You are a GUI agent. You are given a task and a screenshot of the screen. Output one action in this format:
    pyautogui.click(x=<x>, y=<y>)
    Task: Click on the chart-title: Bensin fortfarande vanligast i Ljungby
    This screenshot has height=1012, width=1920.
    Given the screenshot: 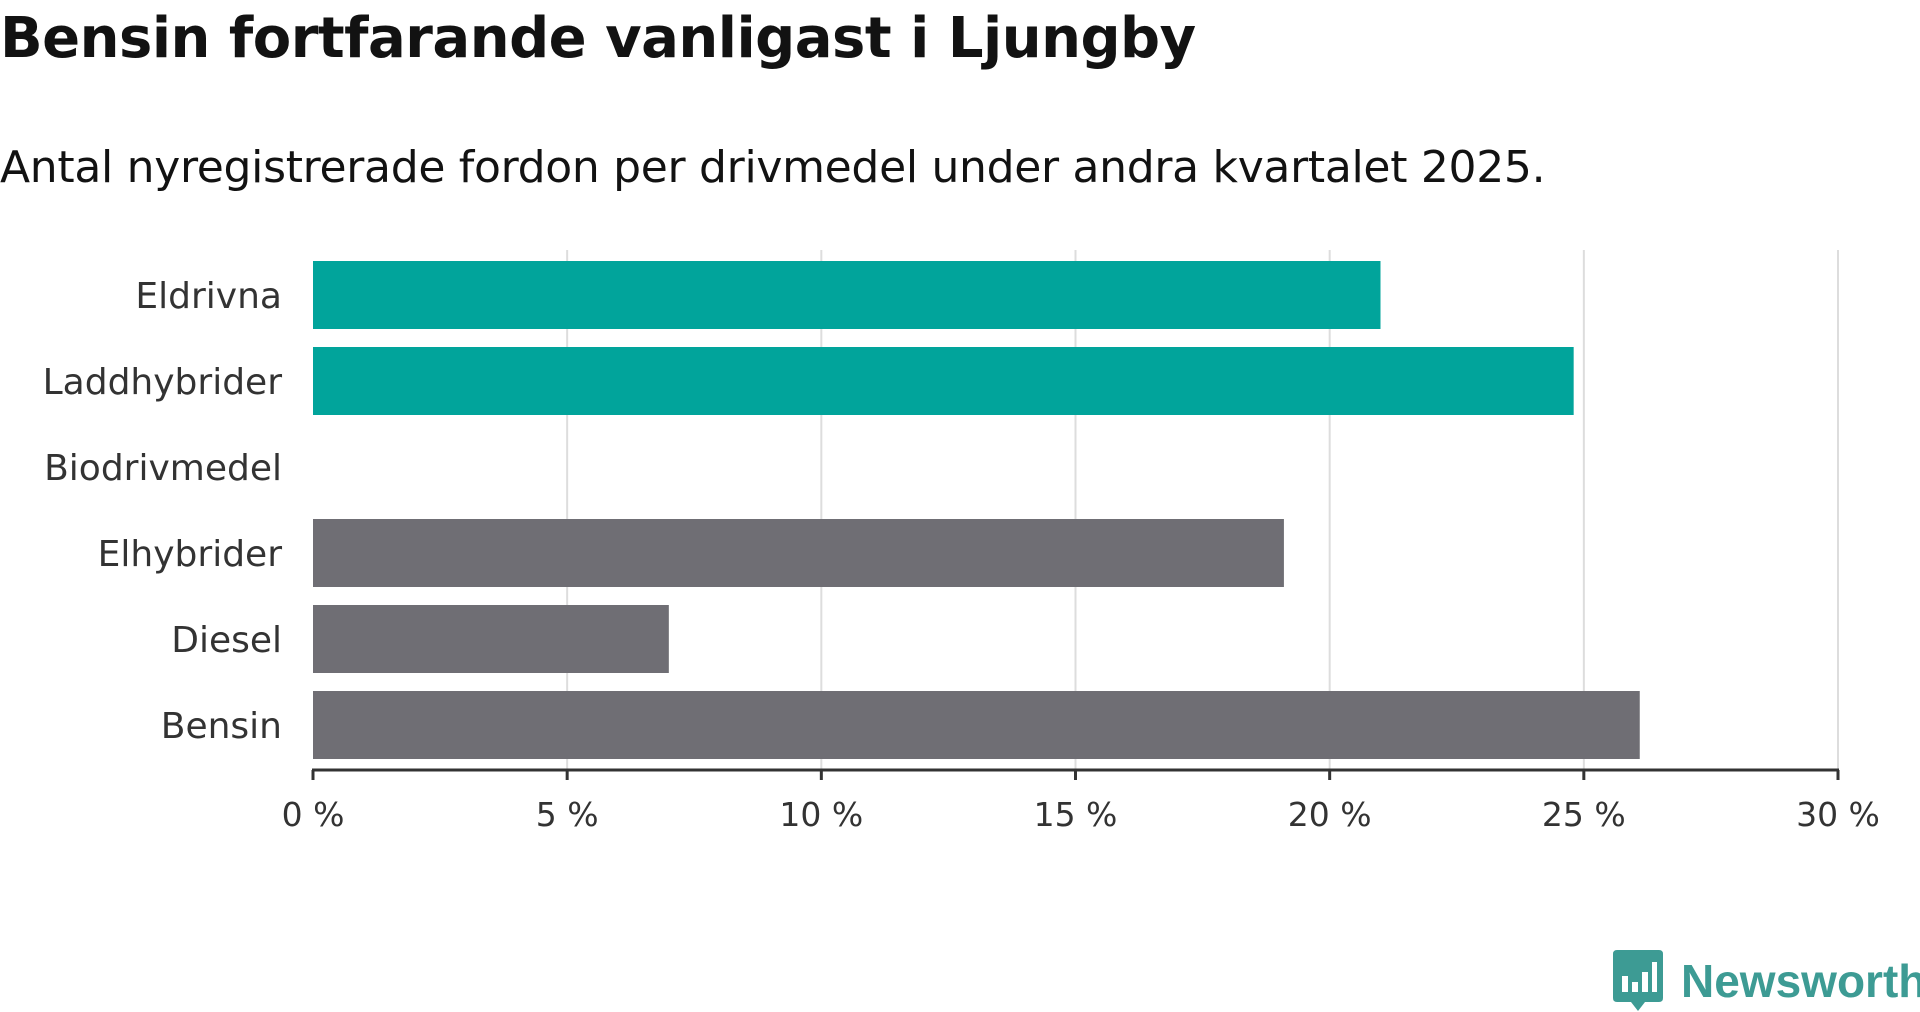 What is the action you would take?
    pyautogui.click(x=598, y=38)
    